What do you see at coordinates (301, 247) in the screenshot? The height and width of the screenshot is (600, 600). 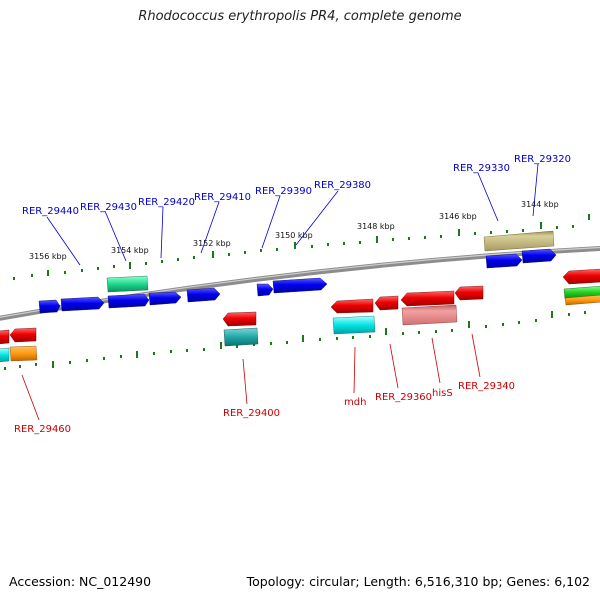 I see `scale-ticks-upper` at bounding box center [301, 247].